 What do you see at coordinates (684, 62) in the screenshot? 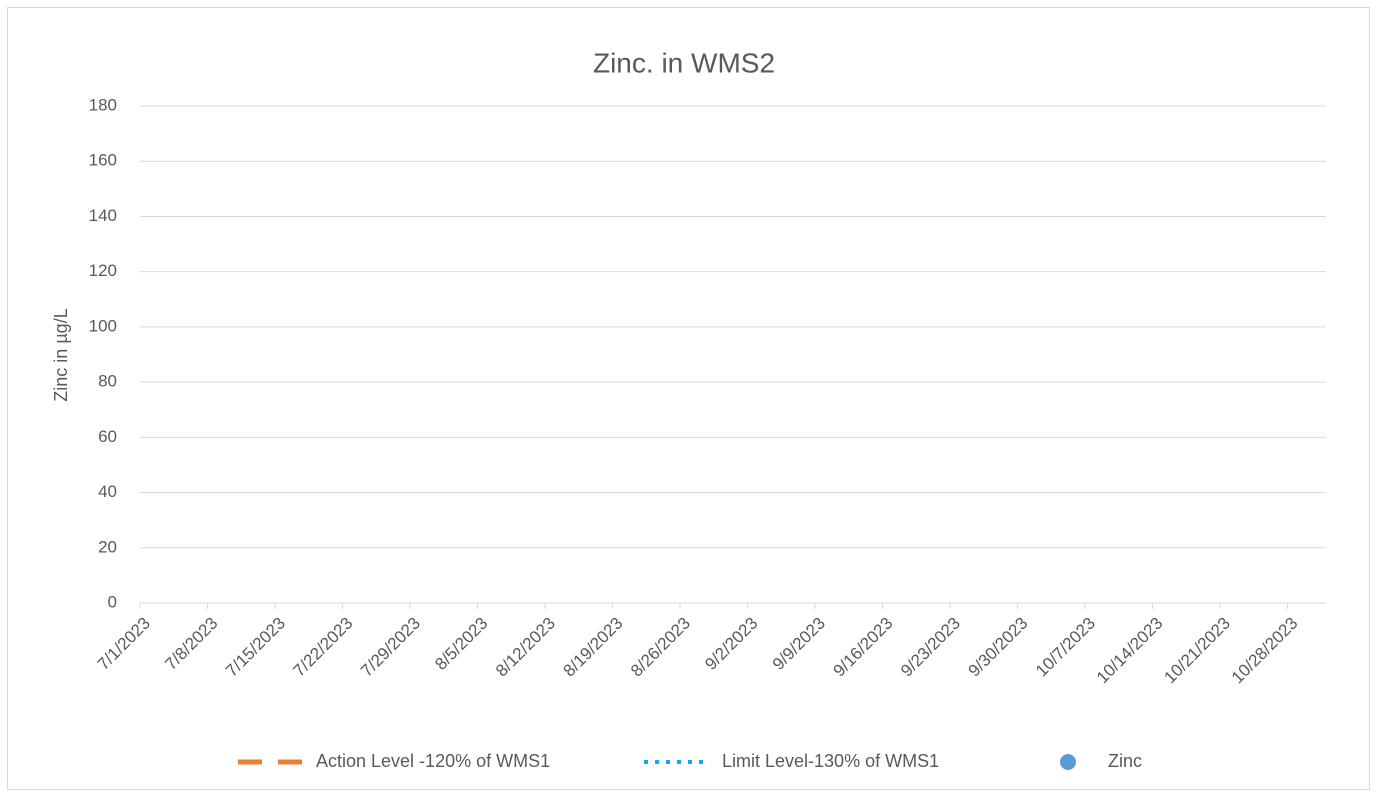
I see `chart-title: Zinc. in WMS2` at bounding box center [684, 62].